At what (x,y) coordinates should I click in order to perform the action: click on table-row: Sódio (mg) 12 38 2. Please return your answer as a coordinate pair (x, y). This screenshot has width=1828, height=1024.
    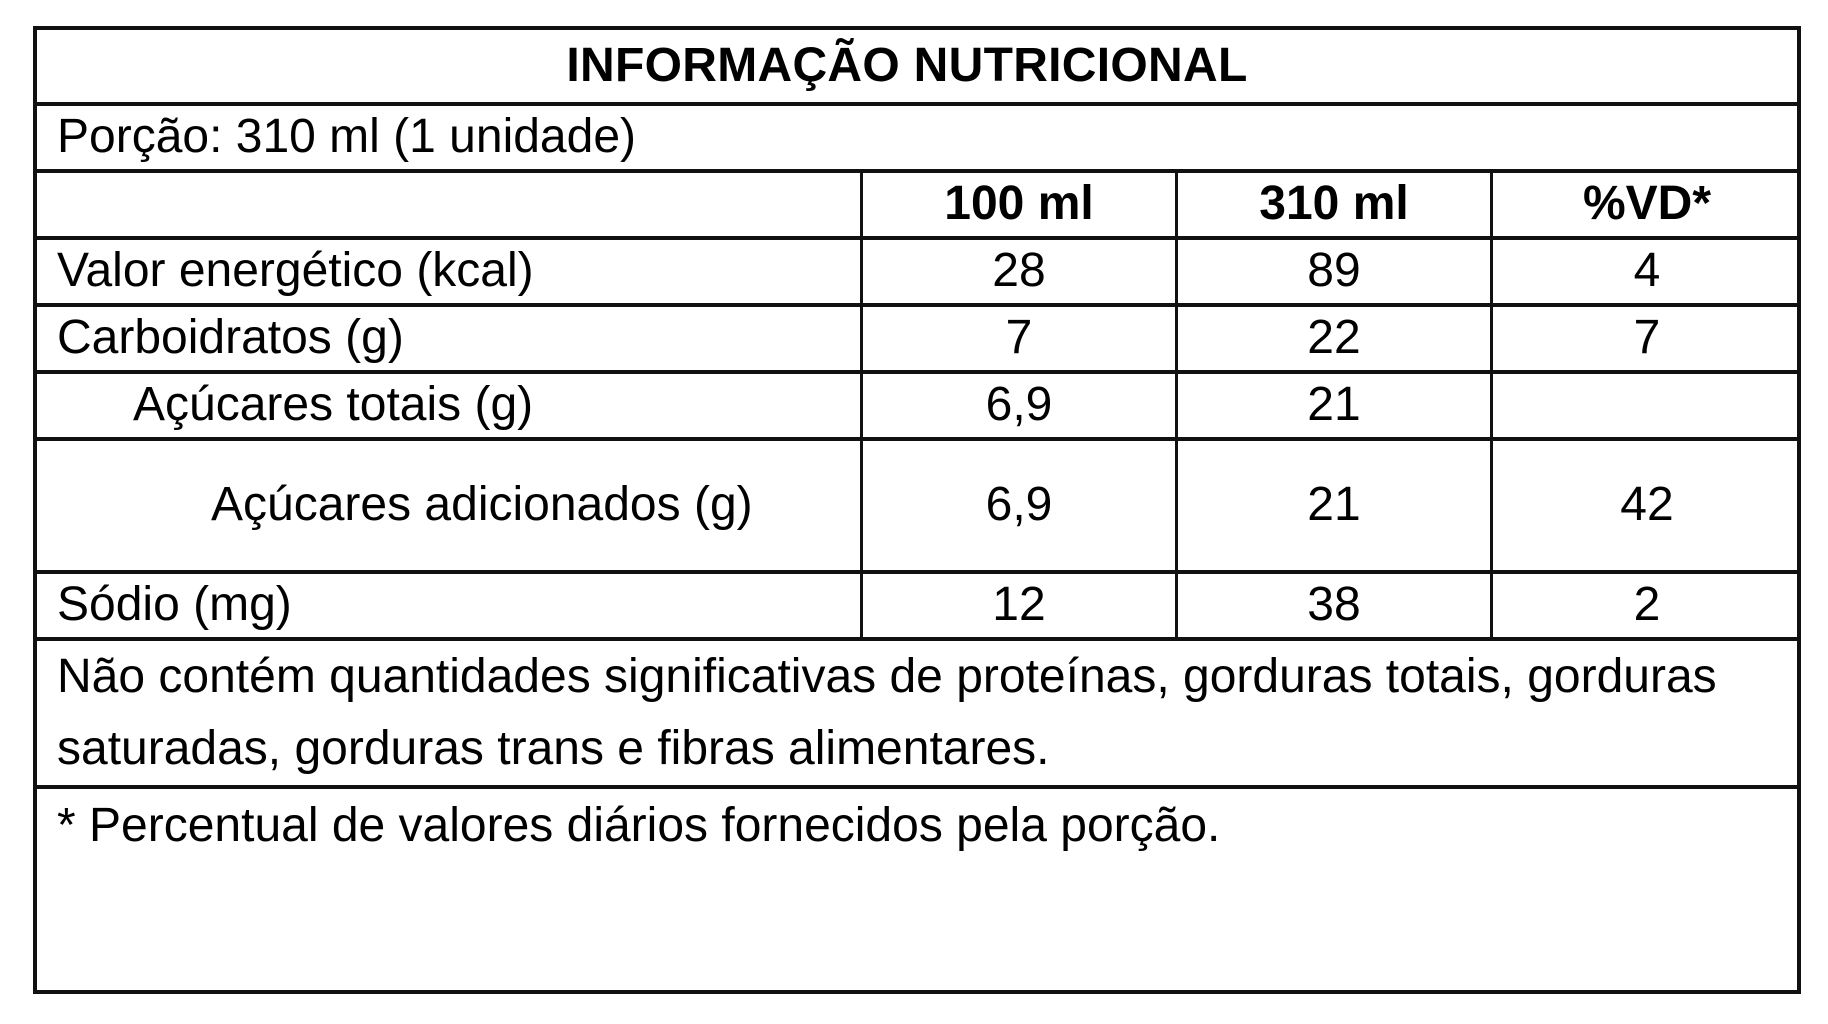
    Looking at the image, I should click on (917, 607).